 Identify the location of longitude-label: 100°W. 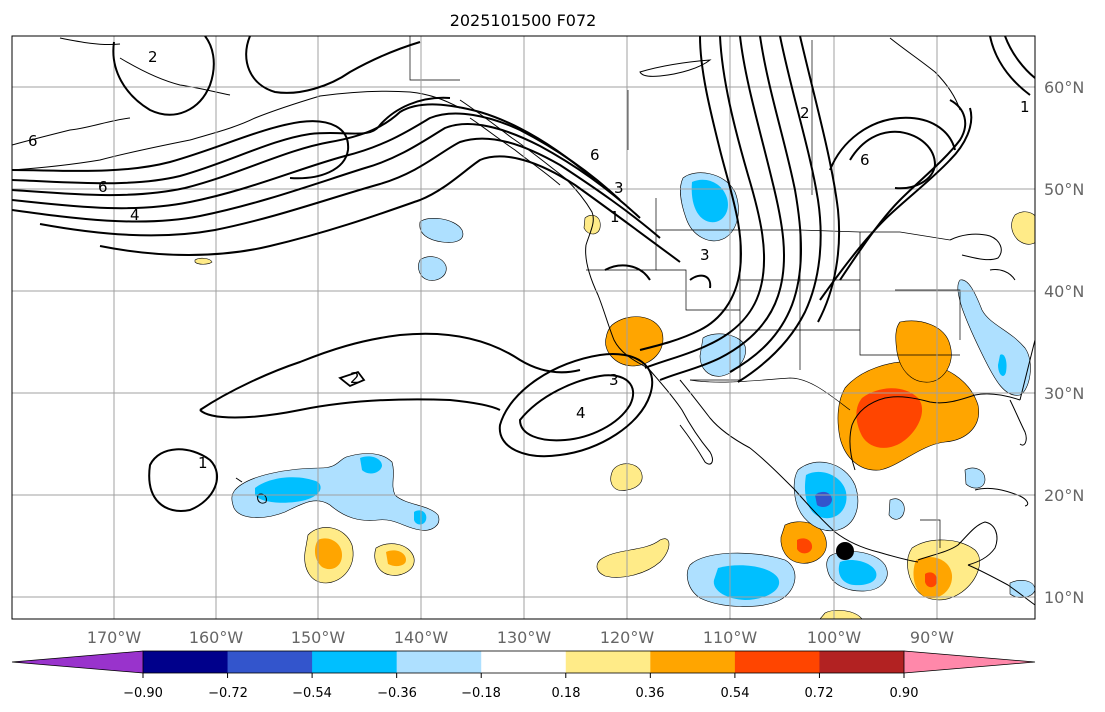
(834, 637).